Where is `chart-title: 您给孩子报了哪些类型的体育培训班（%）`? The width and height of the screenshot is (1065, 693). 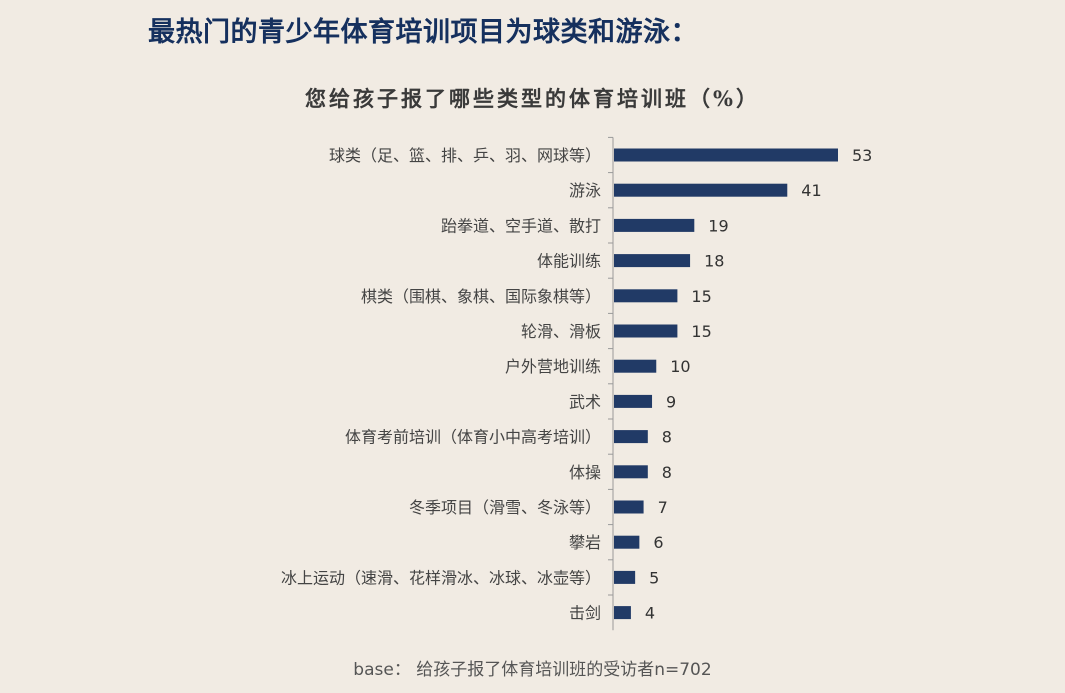 chart-title: 您给孩子报了哪些类型的体育培训班（%） is located at coordinates (532, 98).